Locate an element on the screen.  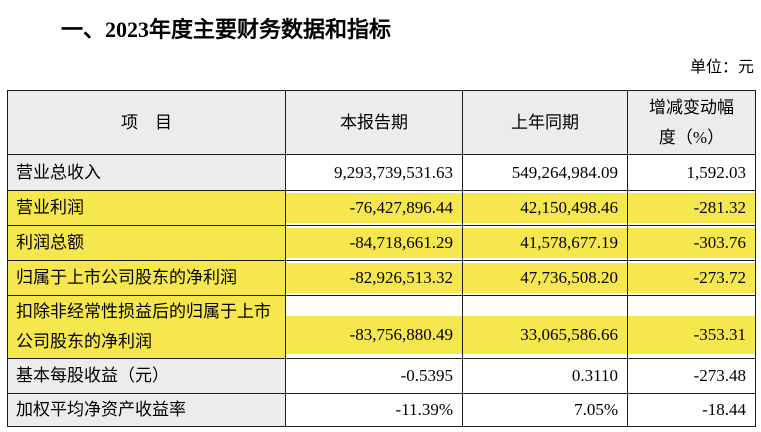
table-row: 加权平均净资产收益率 -11.39% 7.05% -18.44 is located at coordinates (381, 410).